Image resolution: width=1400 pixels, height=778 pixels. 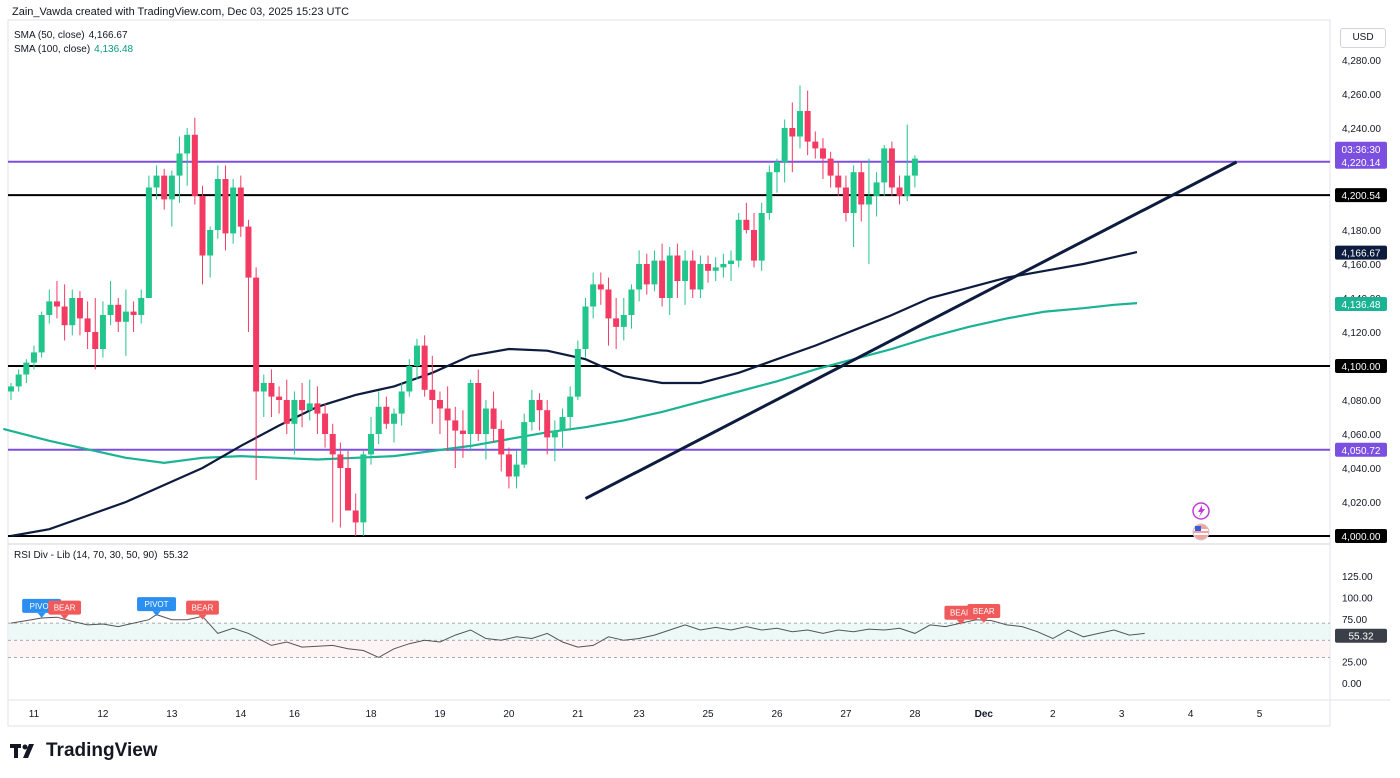 I want to click on current-price-badge, so click(x=1361, y=155).